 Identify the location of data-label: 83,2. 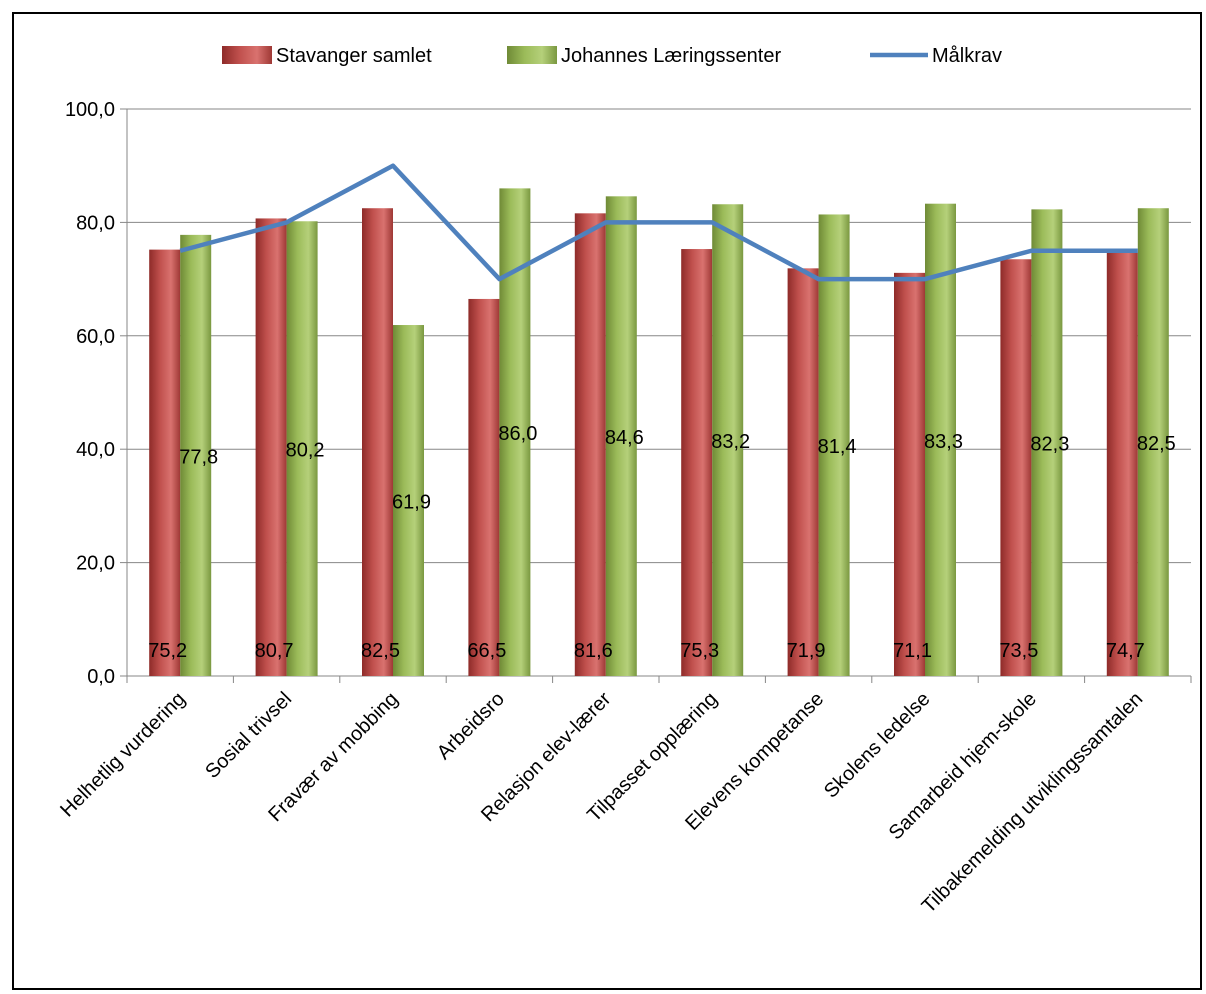
(730, 442).